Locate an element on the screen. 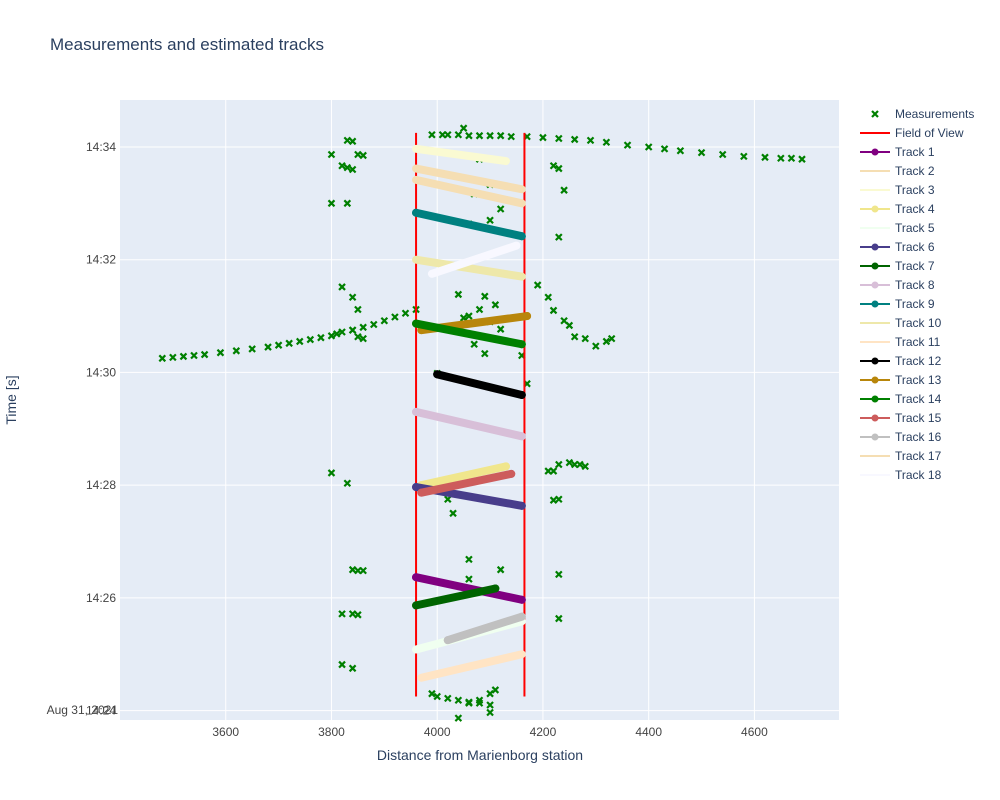 This screenshot has height=800, width=1000. legend-item-track: Track 4 is located at coordinates (897, 209).